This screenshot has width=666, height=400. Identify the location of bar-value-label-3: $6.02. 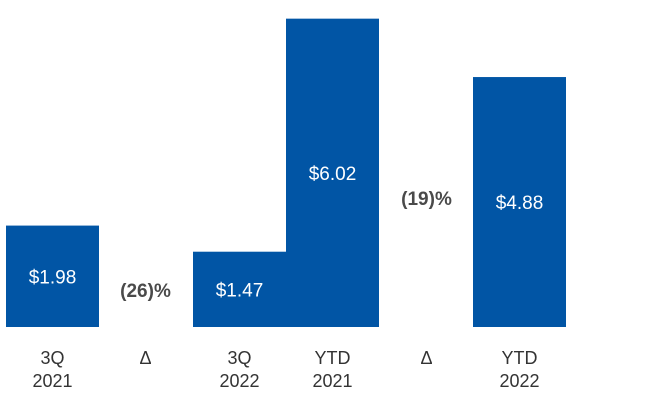
(333, 174).